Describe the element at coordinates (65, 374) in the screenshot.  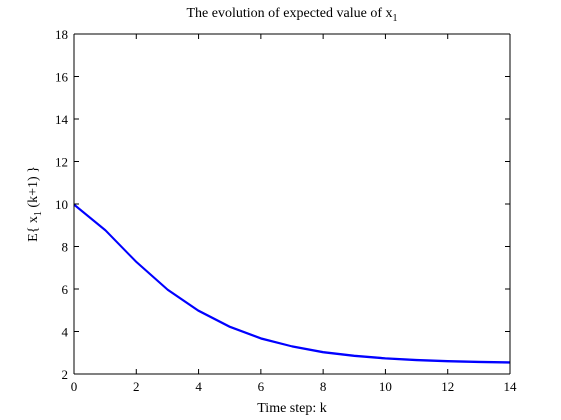
I see `y-tick-label-2: 2` at that location.